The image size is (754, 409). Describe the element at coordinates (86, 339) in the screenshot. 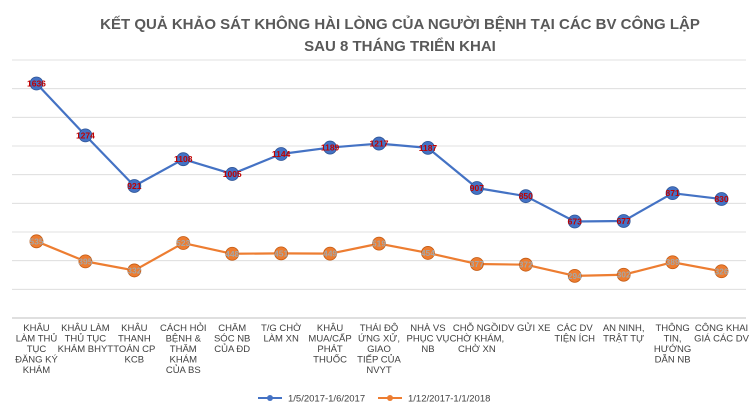

I see `x-tick-label-2: KHÂU LÀM THỦ TỤC KHÁM BHYT` at that location.